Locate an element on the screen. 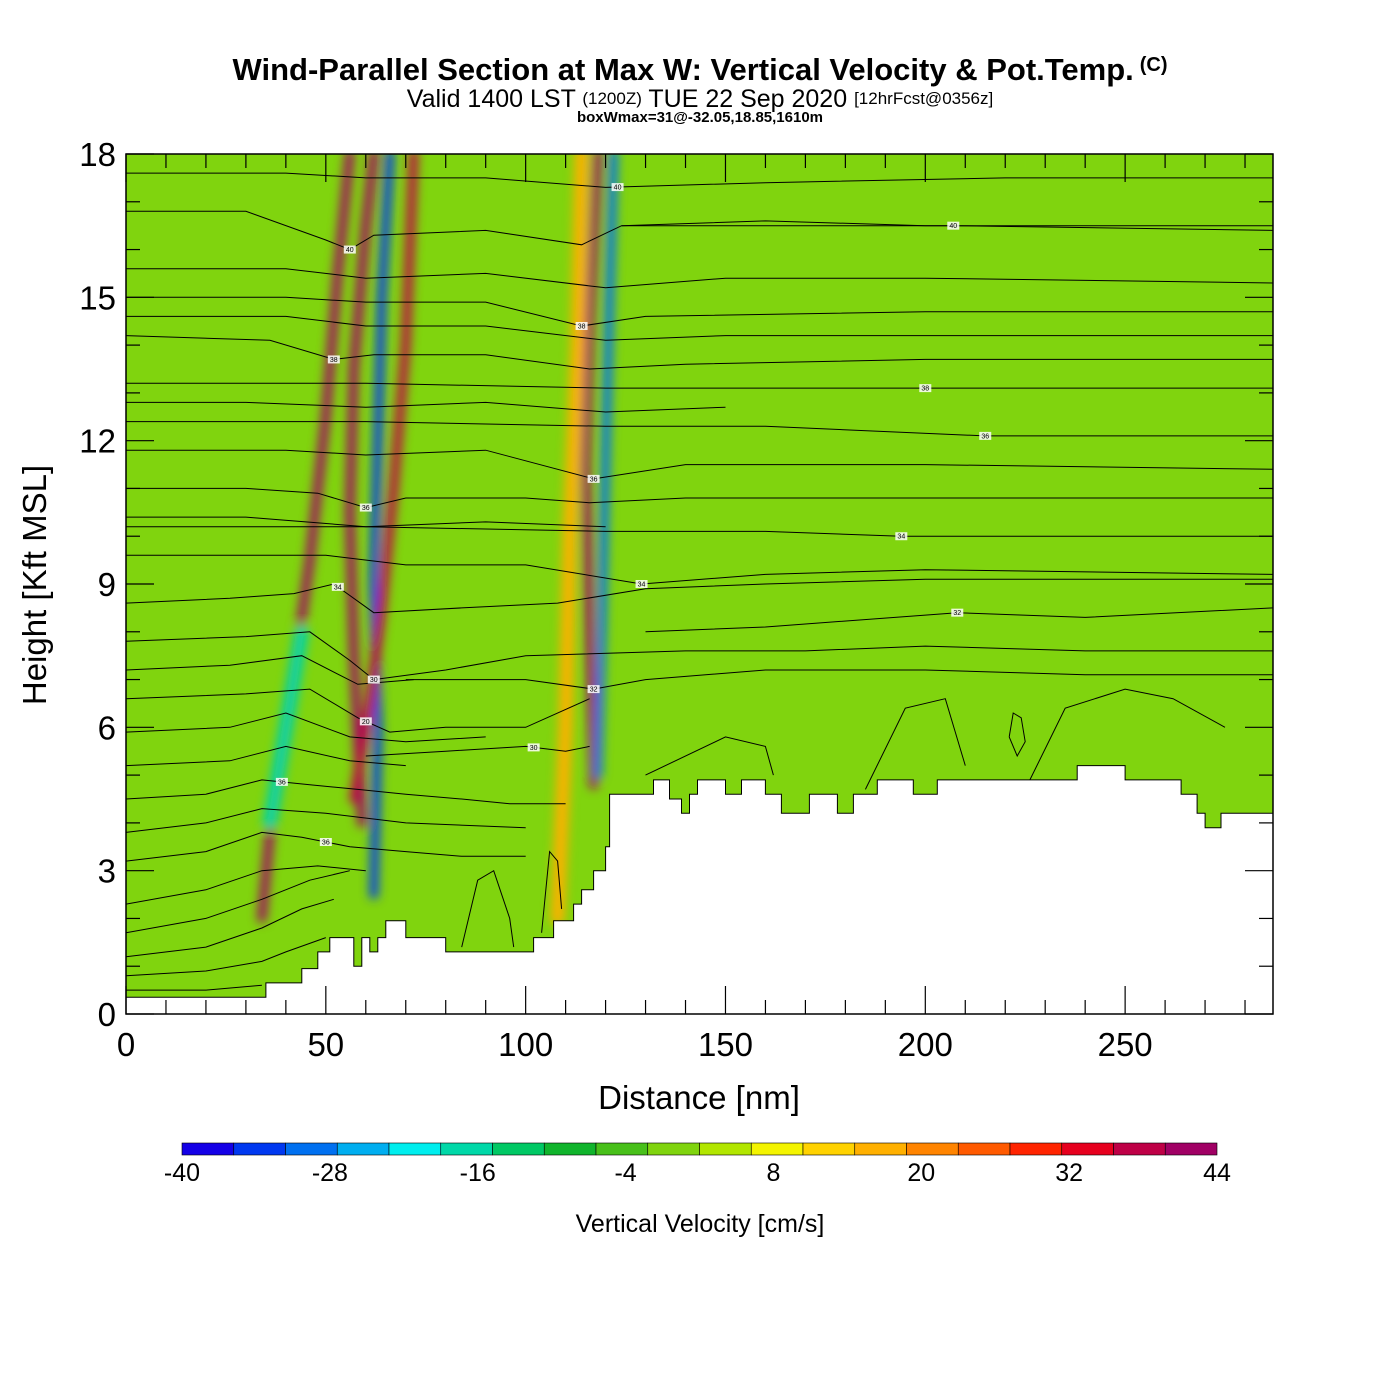 Image resolution: width=1400 pixels, height=1400 pixels. theta-label-16: 32 is located at coordinates (594, 690).